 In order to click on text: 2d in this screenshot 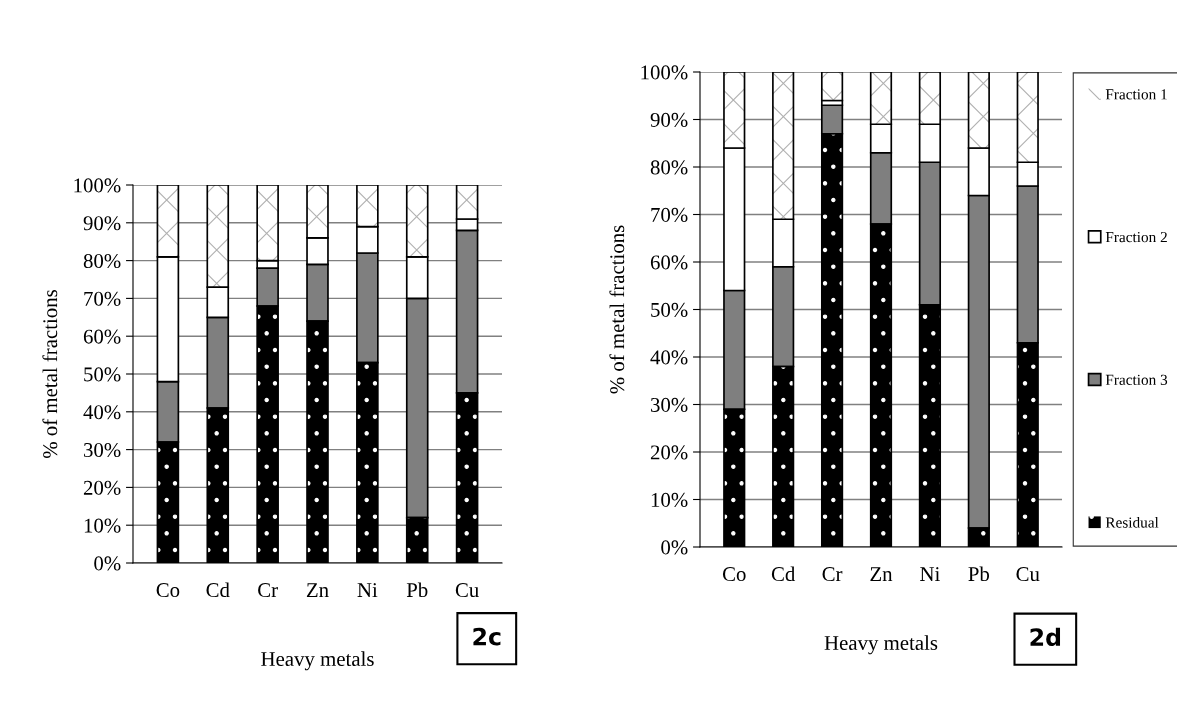, I will do `click(1045, 637)`.